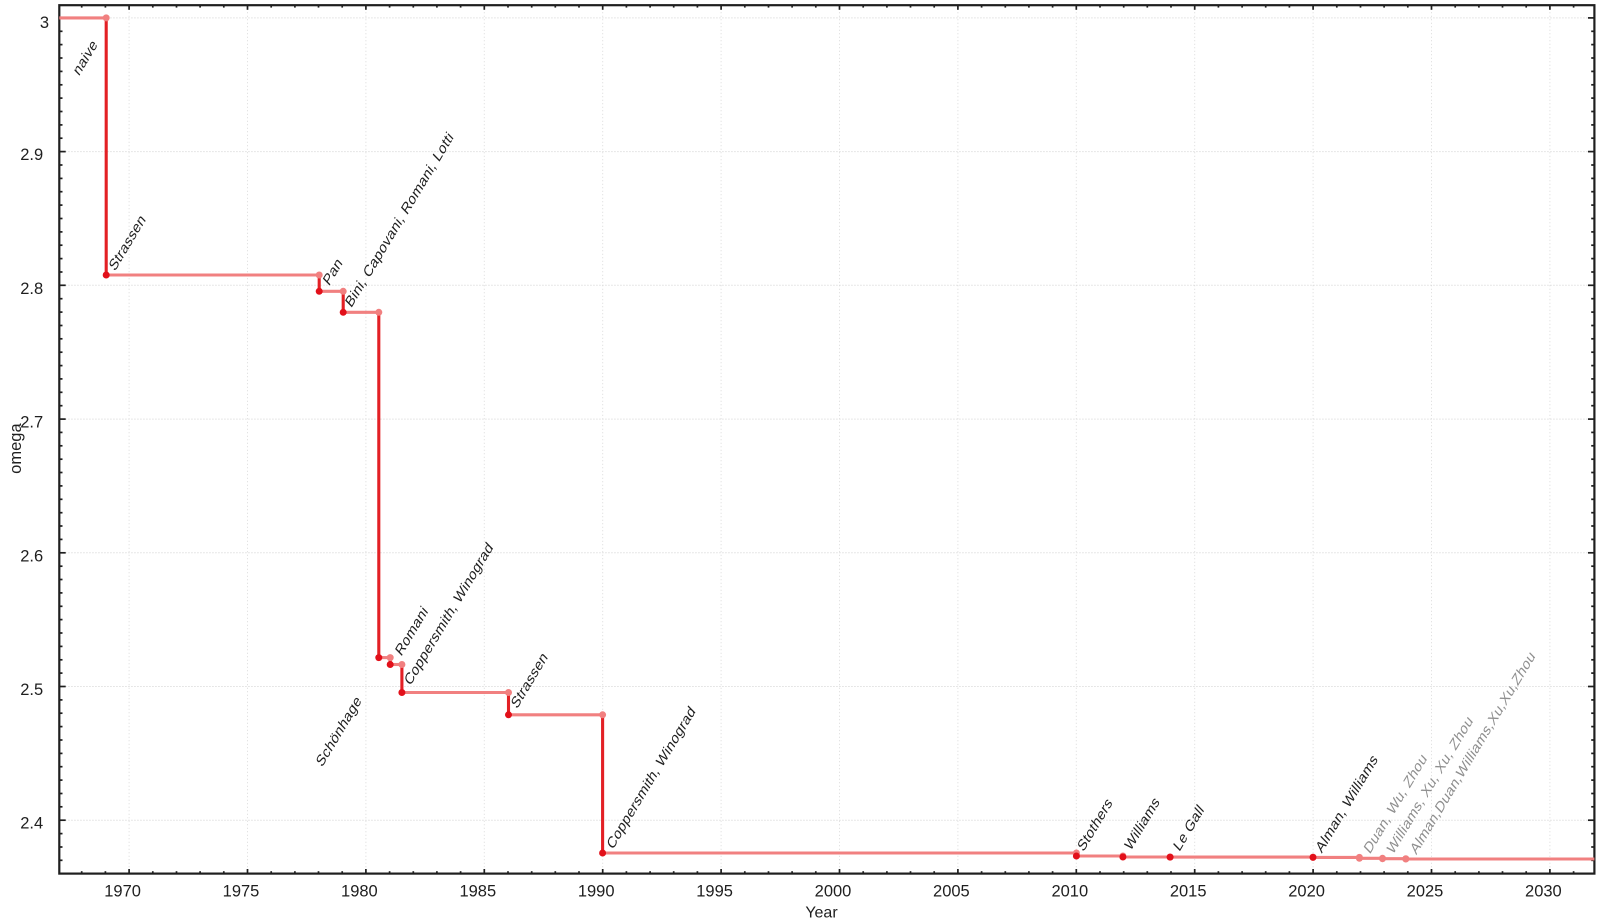 Image resolution: width=1600 pixels, height=920 pixels. Describe the element at coordinates (477, 892) in the screenshot. I see `svg-text: 1985` at that location.